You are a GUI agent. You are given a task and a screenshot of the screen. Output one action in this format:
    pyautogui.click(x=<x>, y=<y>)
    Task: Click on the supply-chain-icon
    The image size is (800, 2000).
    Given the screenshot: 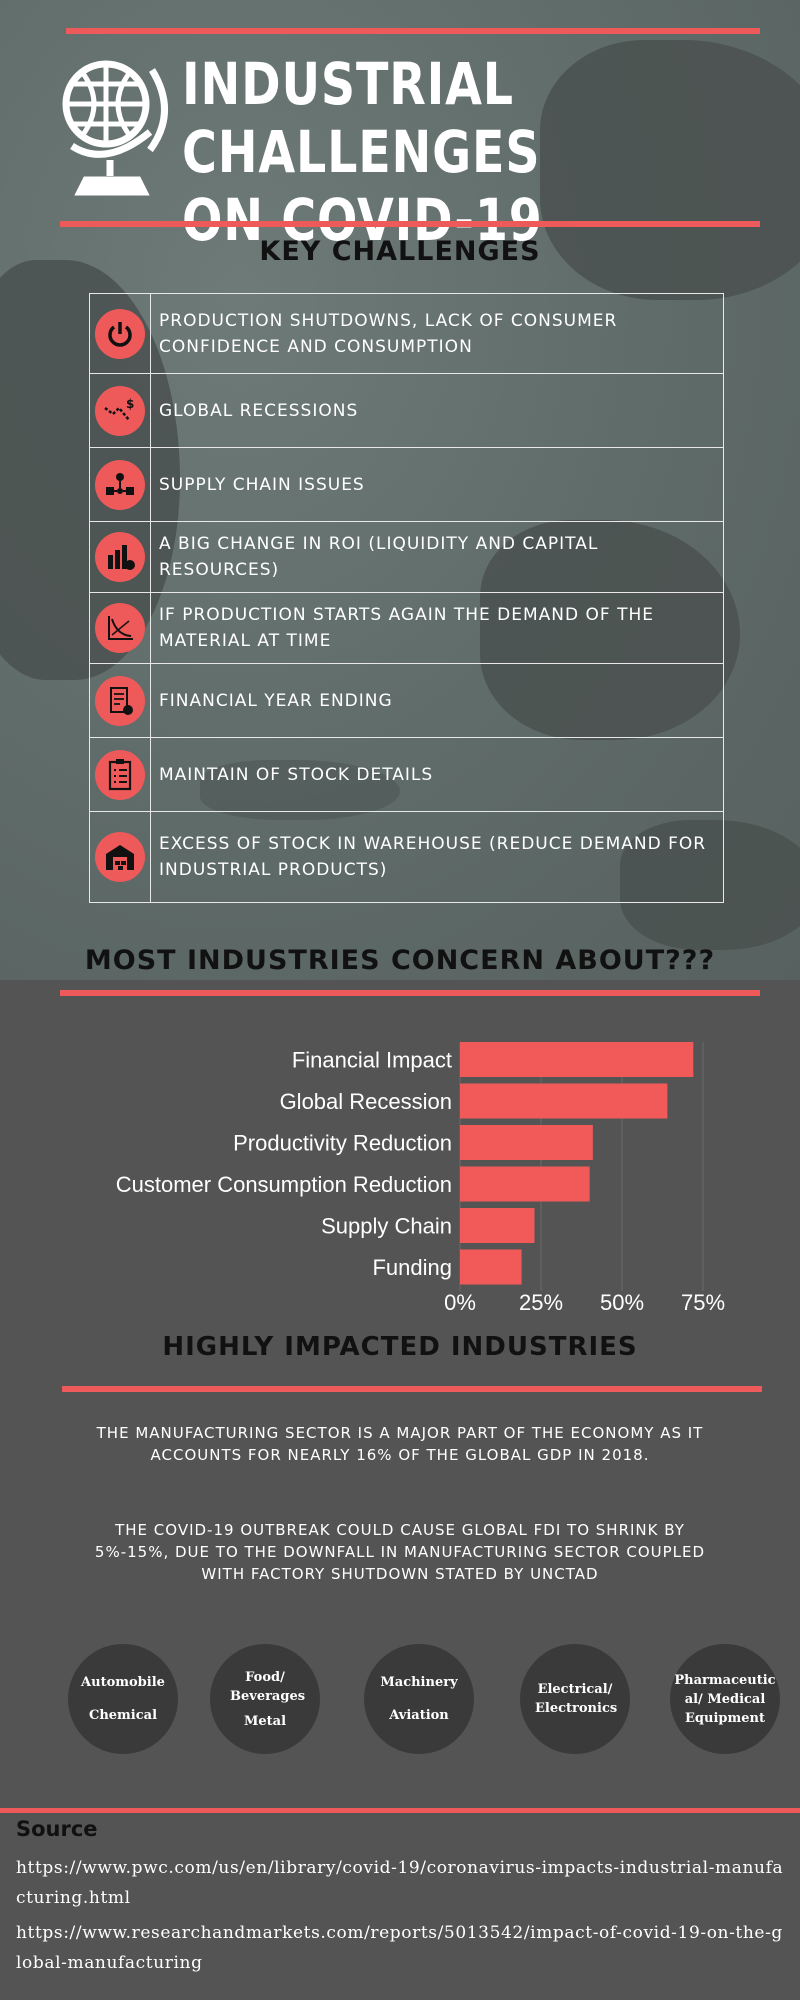 What is the action you would take?
    pyautogui.click(x=120, y=484)
    